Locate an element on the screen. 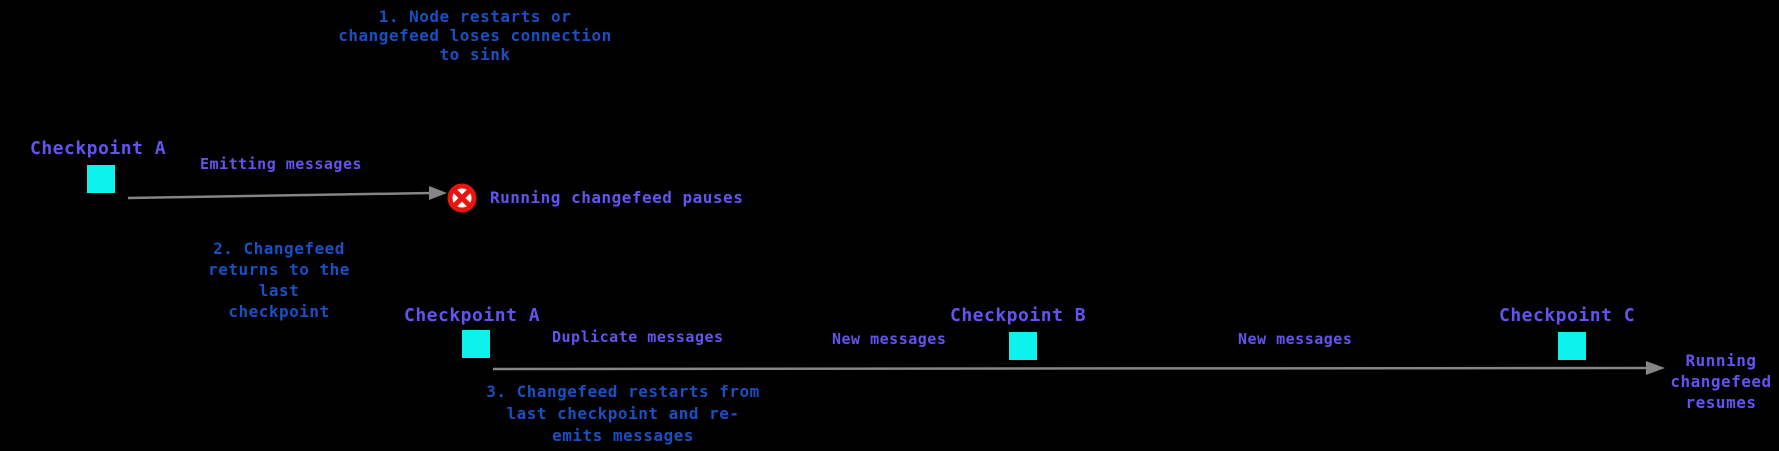  duplicate-messages-label: Duplicate messages is located at coordinates (638, 337).